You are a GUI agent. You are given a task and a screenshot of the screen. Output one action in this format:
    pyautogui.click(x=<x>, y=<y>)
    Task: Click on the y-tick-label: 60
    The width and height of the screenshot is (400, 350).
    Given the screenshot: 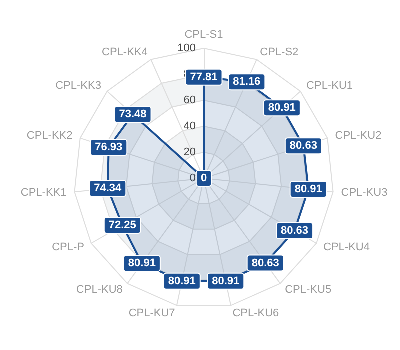 What is the action you would take?
    pyautogui.click(x=190, y=100)
    